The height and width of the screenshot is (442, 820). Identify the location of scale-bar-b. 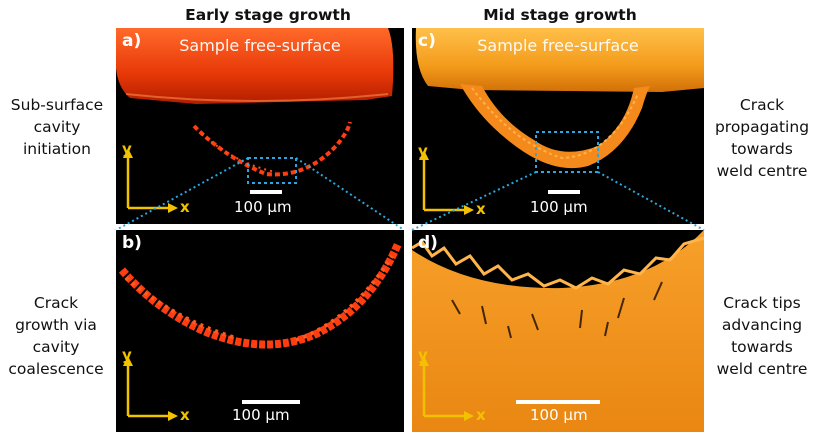
(271, 402).